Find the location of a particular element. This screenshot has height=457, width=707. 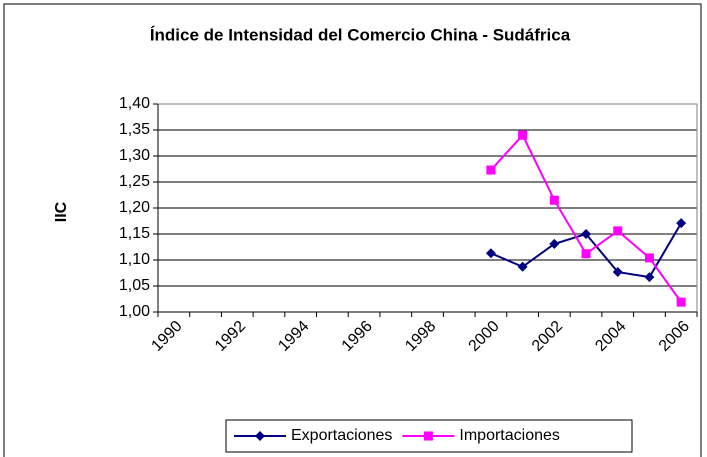

y-tick-label: 1,00 is located at coordinates (134, 311).